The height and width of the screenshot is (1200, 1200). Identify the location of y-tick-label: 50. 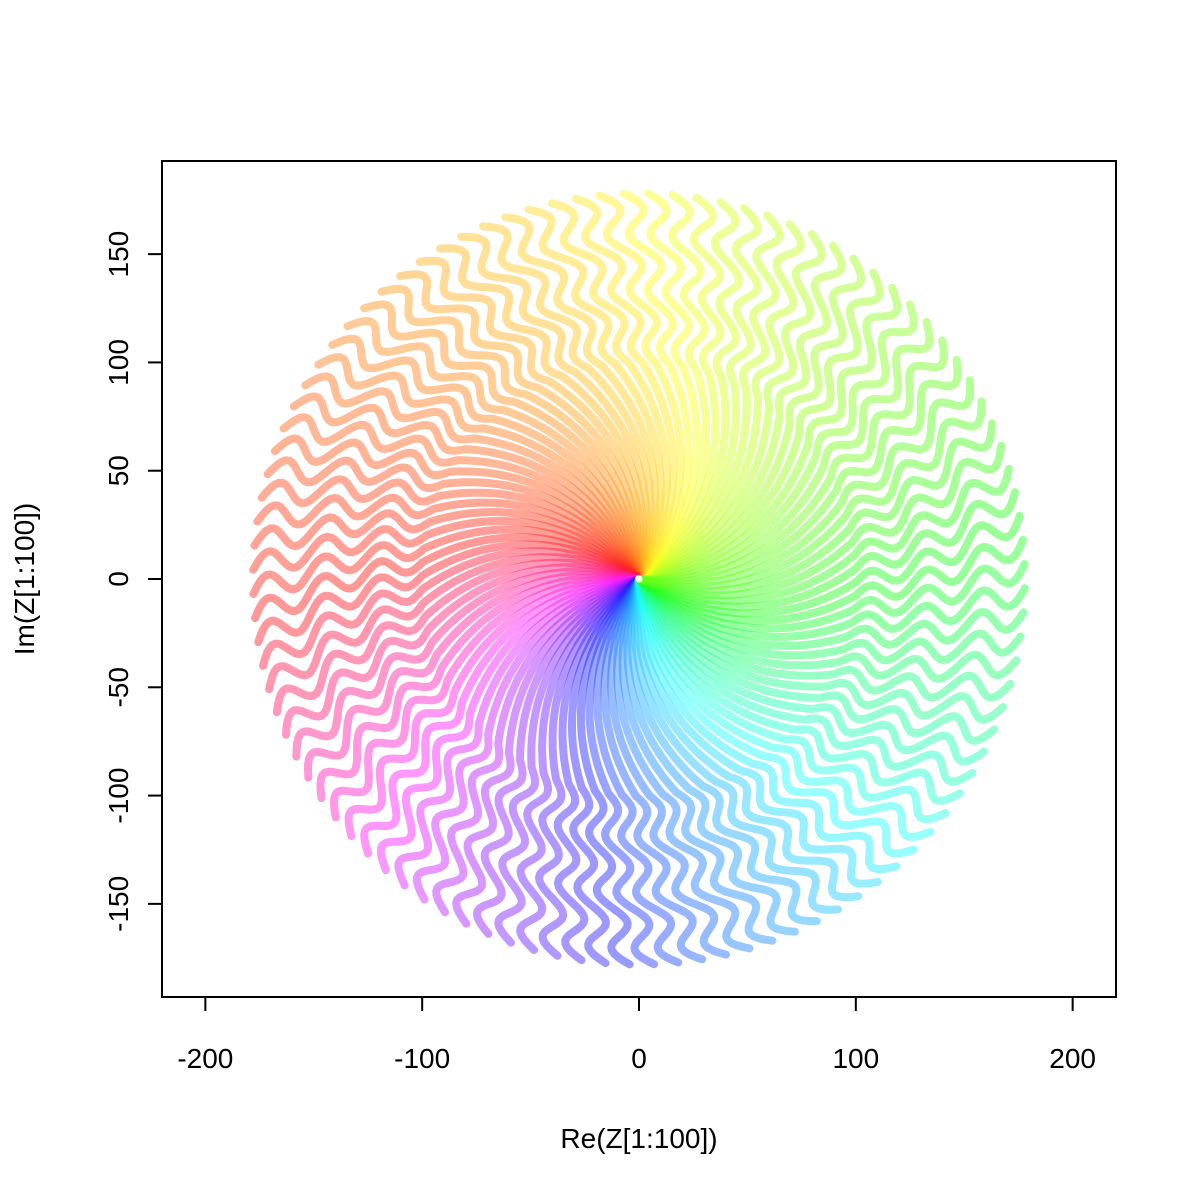
(118, 470).